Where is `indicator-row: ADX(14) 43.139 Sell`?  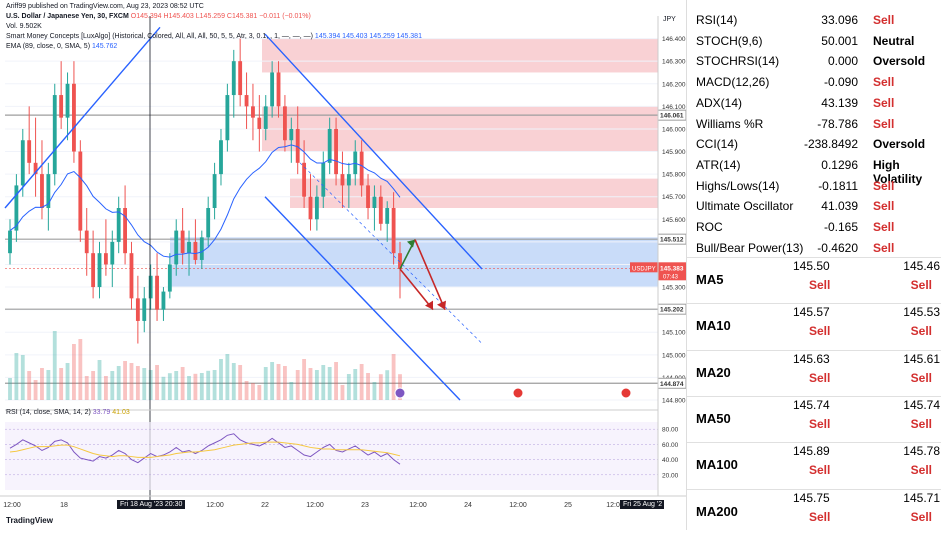
indicator-row: ADX(14) 43.139 Sell is located at coordinates (814, 103).